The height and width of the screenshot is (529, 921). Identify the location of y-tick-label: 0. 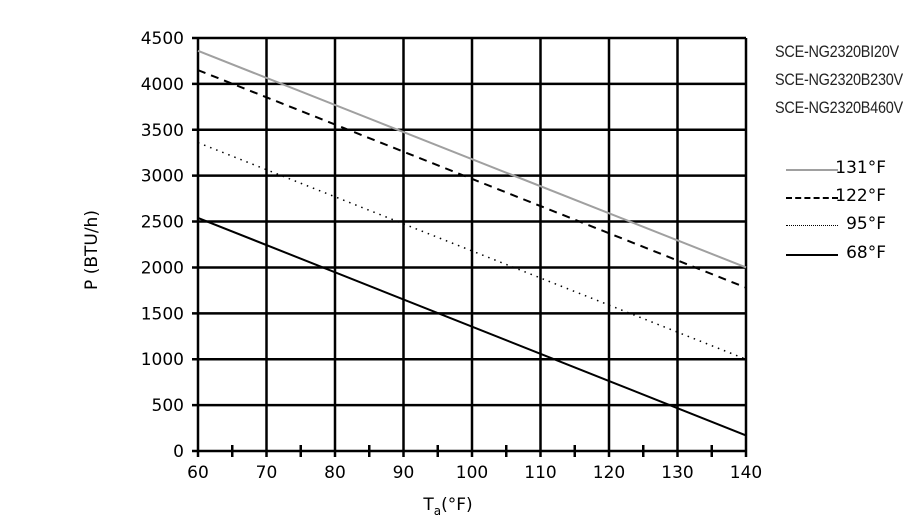
(178, 452).